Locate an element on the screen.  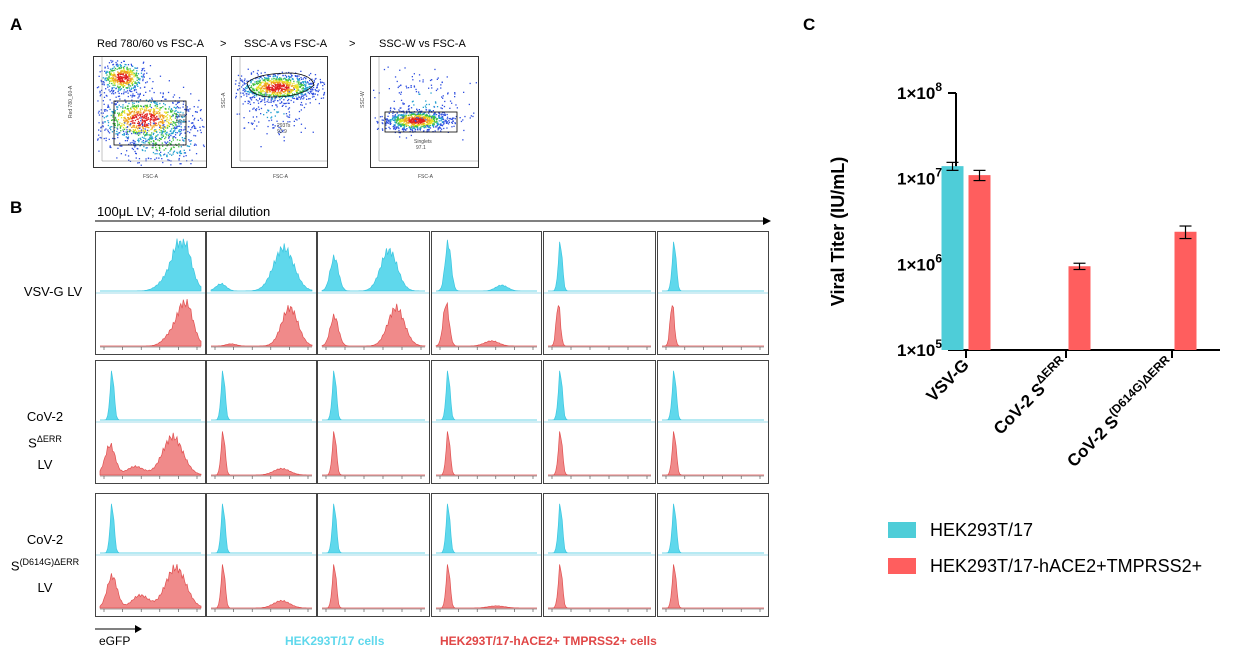
histogram-cell is located at coordinates (713, 422).